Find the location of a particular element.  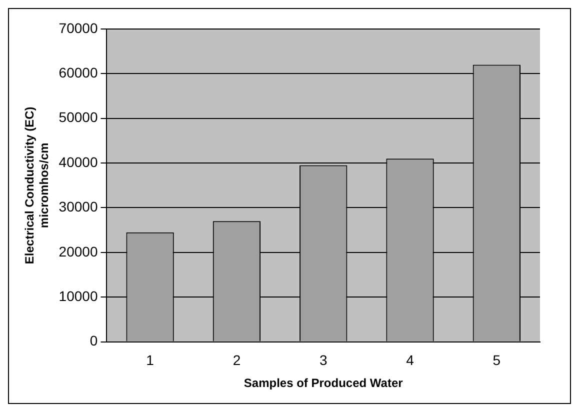

y-tick-label: 40000 is located at coordinates (78, 162).